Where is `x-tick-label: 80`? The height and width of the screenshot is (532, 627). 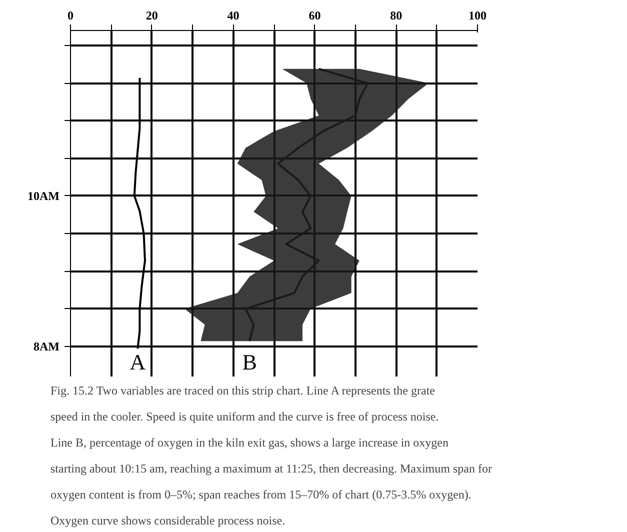 x-tick-label: 80 is located at coordinates (396, 15).